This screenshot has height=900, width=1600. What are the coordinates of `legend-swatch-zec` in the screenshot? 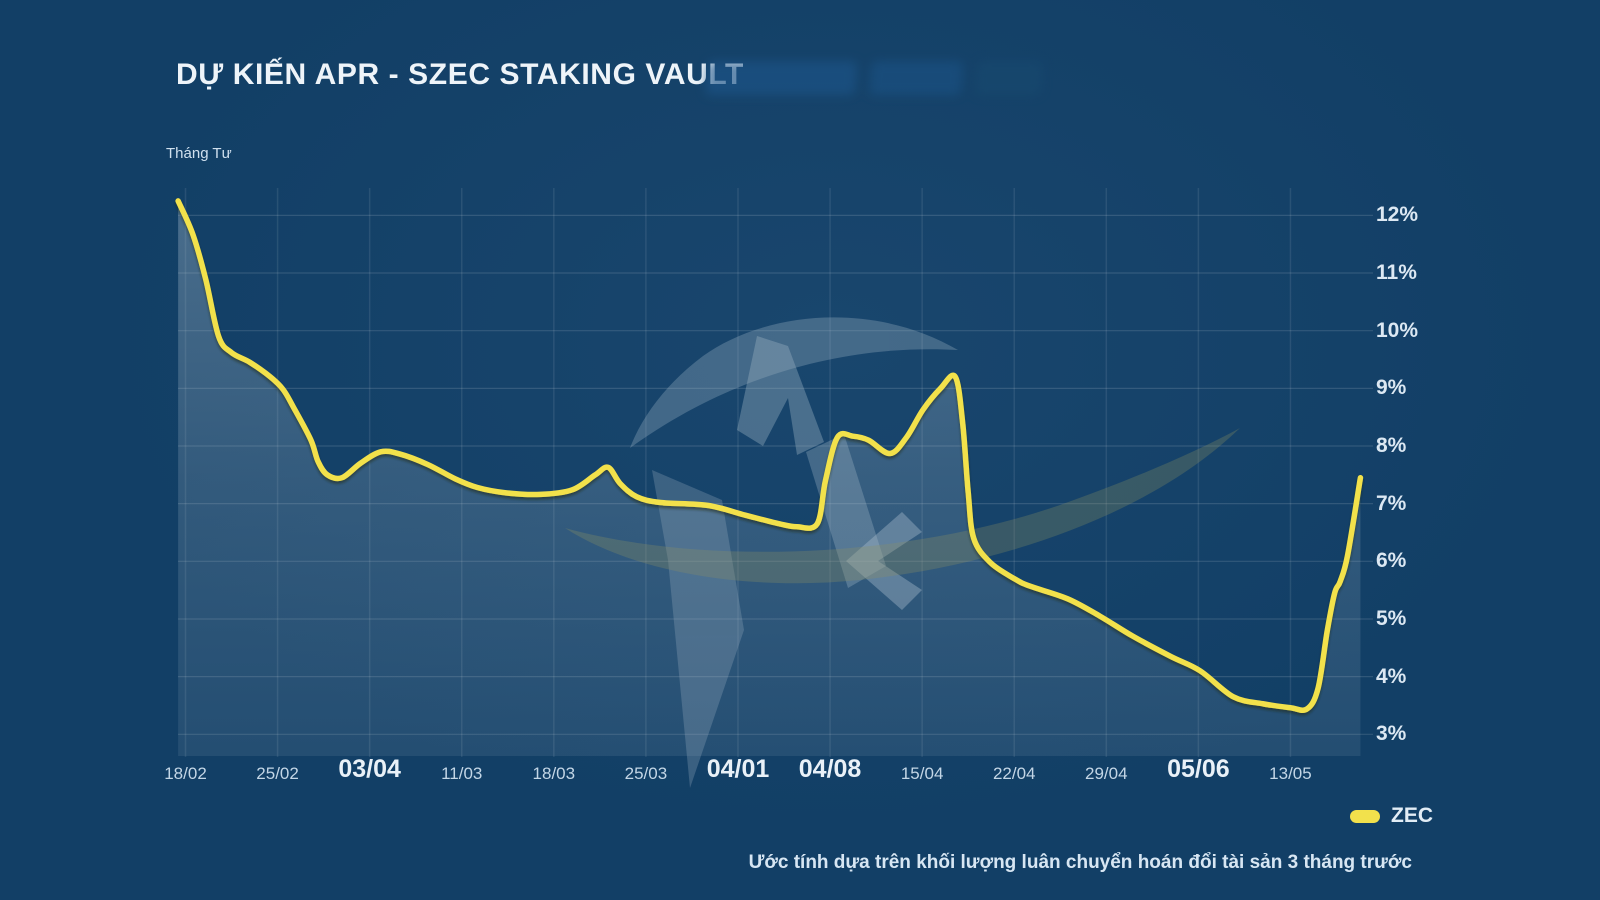 It's located at (1365, 816).